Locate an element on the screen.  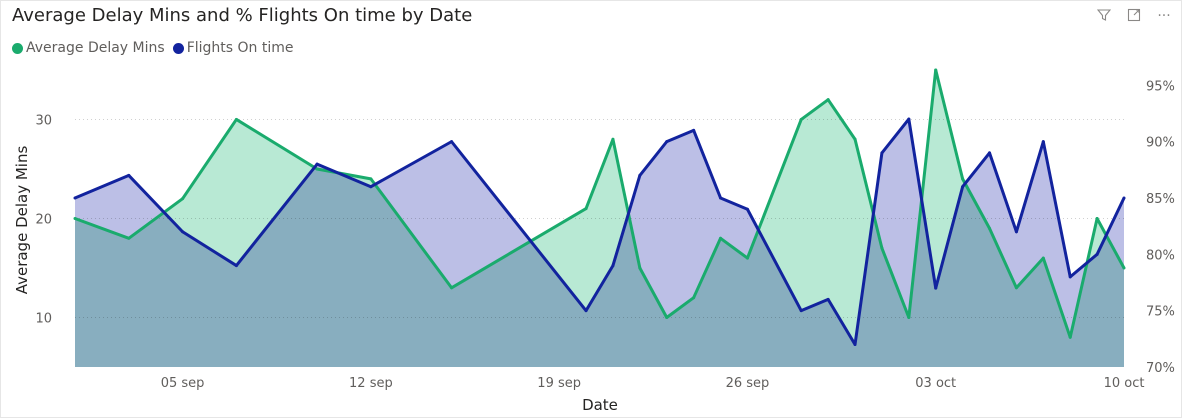
y-right-tick-label: 90% is located at coordinates (1160, 143).